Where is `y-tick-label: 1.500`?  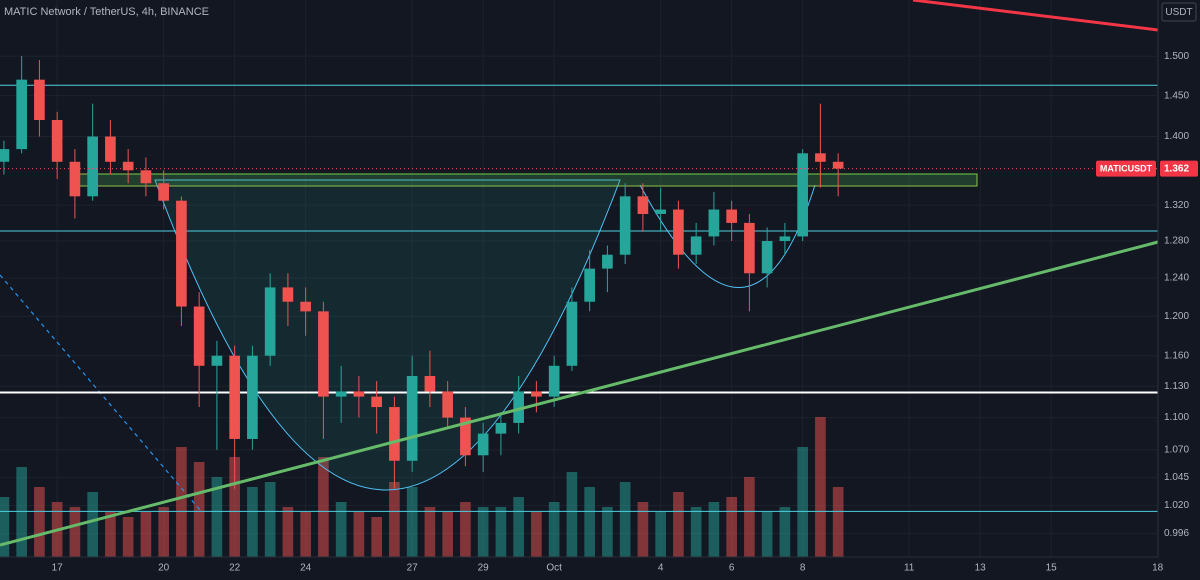 y-tick-label: 1.500 is located at coordinates (1176, 56).